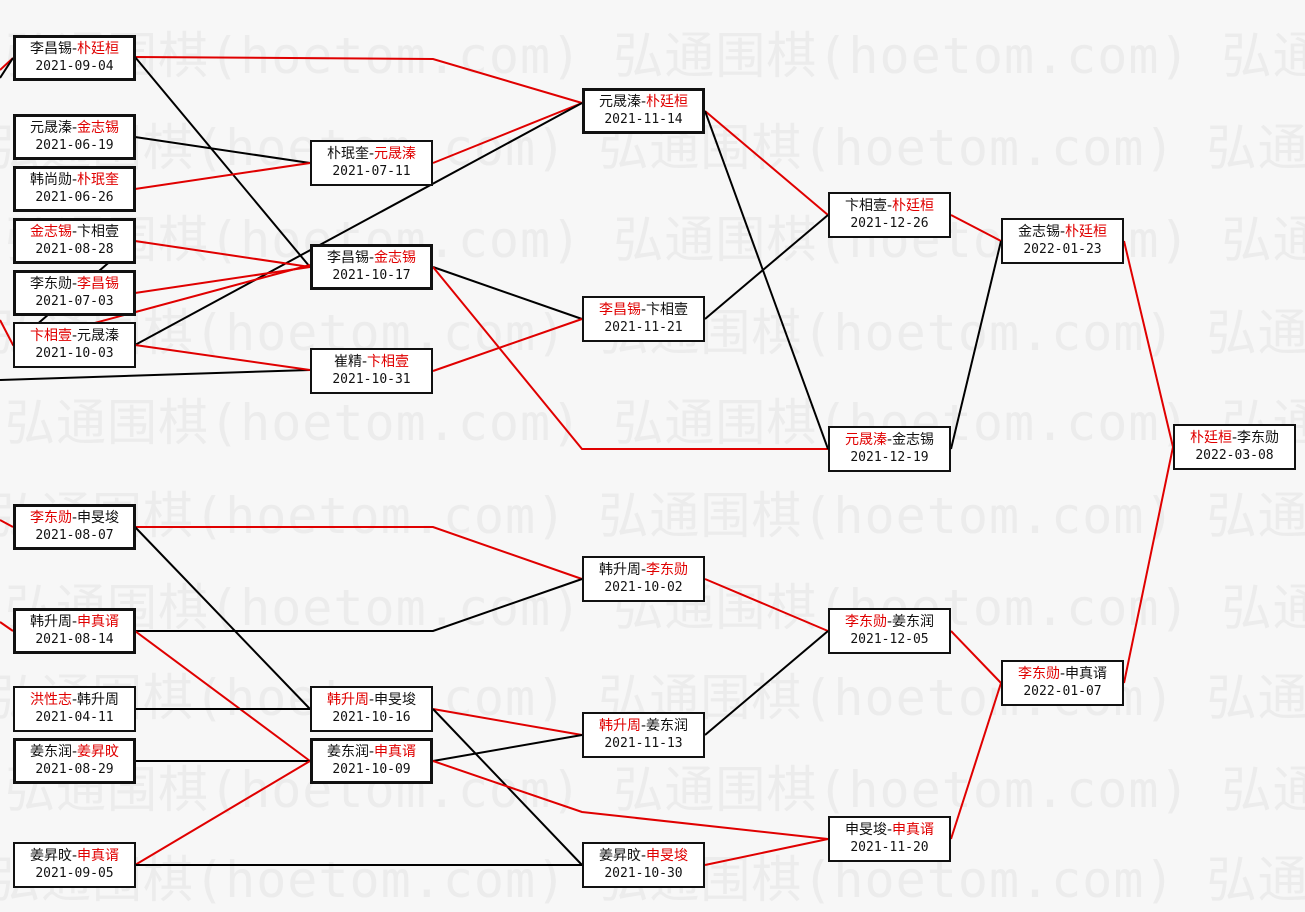 This screenshot has height=912, width=1305. I want to click on match-date: 2021-08-29, so click(74, 769).